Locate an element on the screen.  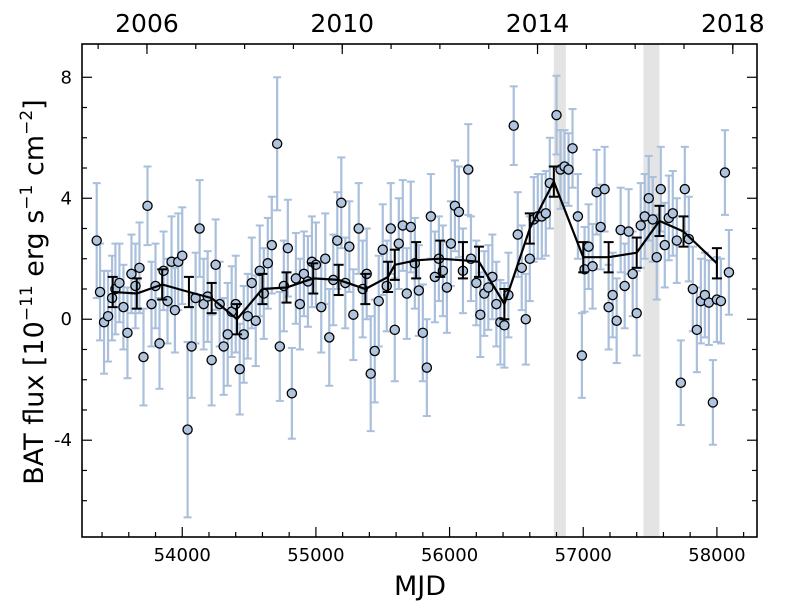
x-tick-label: 57000 is located at coordinates (583, 555).